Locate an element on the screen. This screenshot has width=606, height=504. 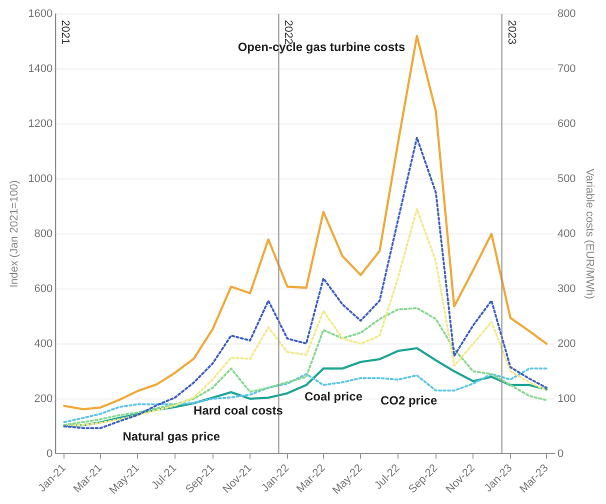
ref-line-label: 2021 is located at coordinates (65, 32).